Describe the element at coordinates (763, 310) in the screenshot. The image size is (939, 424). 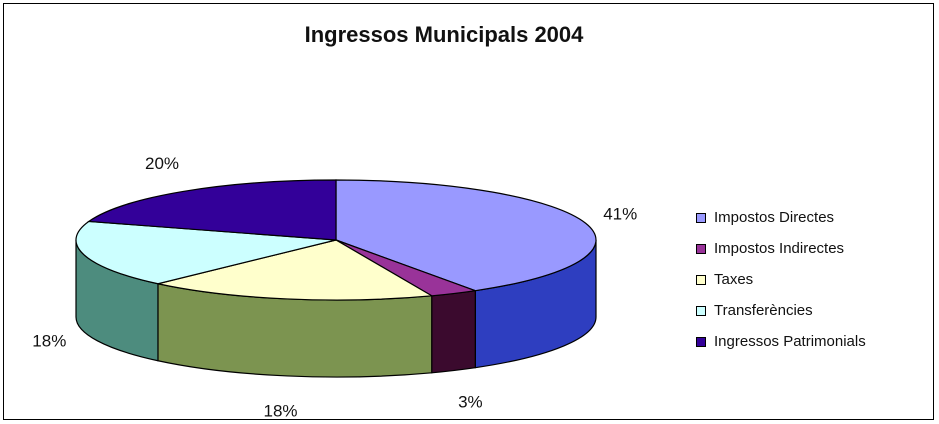
I see `legend-label-3: Transferències` at that location.